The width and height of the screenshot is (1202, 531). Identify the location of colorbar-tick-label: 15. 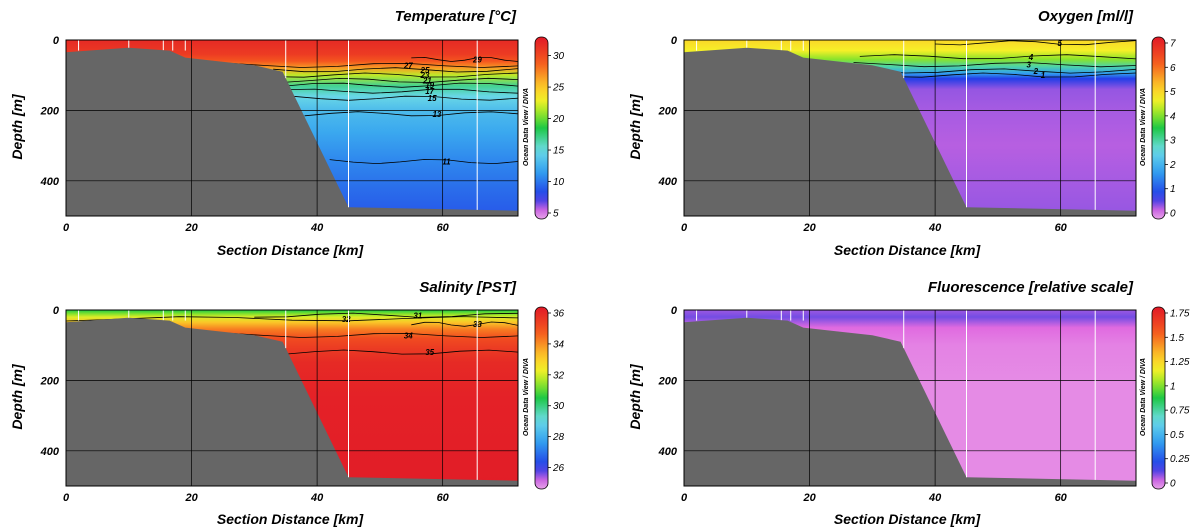
(559, 151).